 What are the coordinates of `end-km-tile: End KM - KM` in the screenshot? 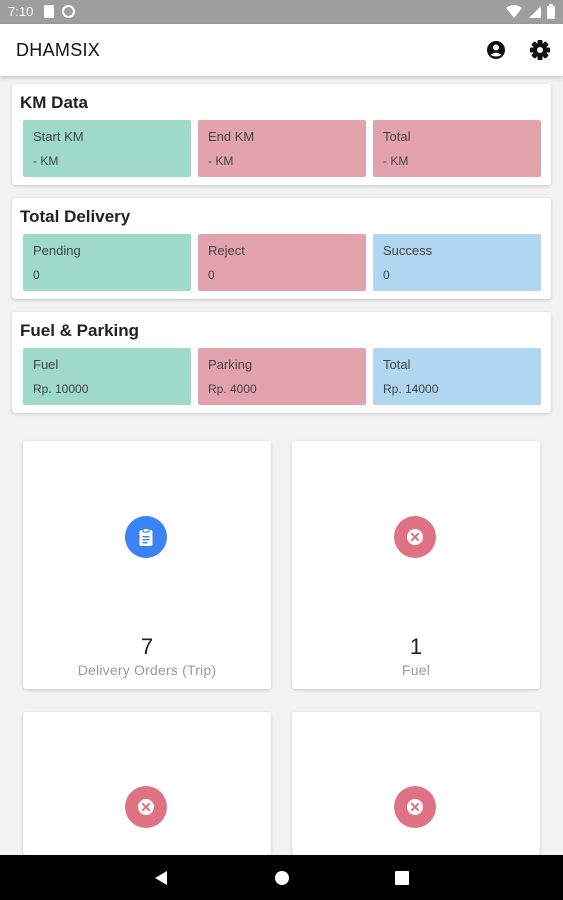 It's located at (282, 148).